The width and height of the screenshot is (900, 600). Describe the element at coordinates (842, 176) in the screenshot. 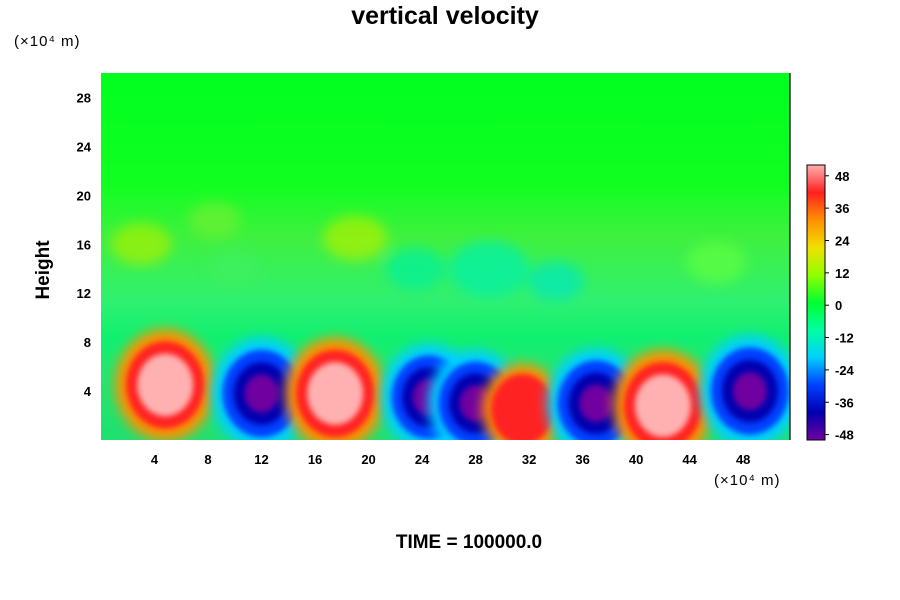

I see `colorbar-tick-label: 48` at that location.